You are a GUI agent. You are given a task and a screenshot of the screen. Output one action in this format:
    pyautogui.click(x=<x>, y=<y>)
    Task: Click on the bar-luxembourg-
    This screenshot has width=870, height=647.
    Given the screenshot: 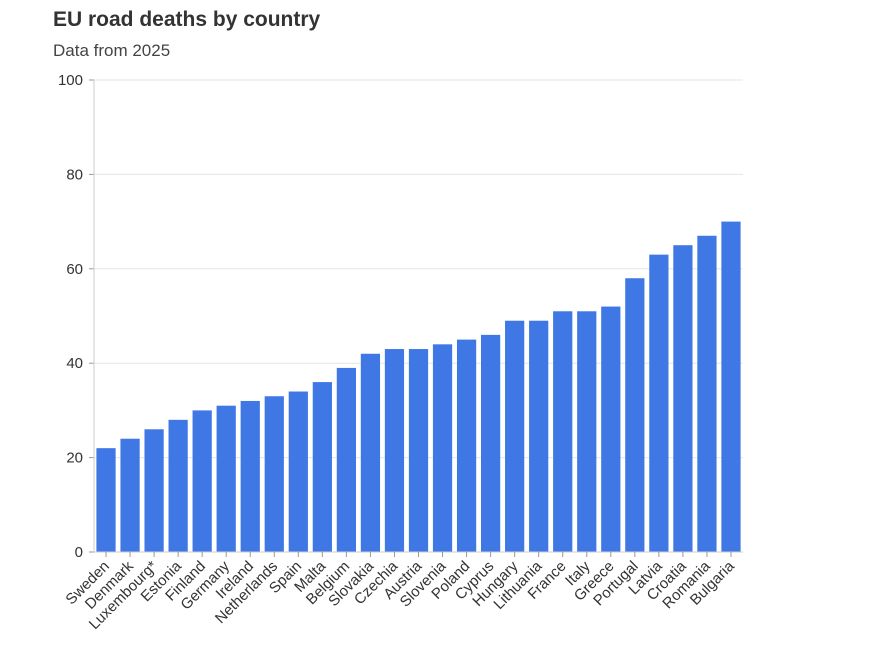 What is the action you would take?
    pyautogui.click(x=154, y=490)
    